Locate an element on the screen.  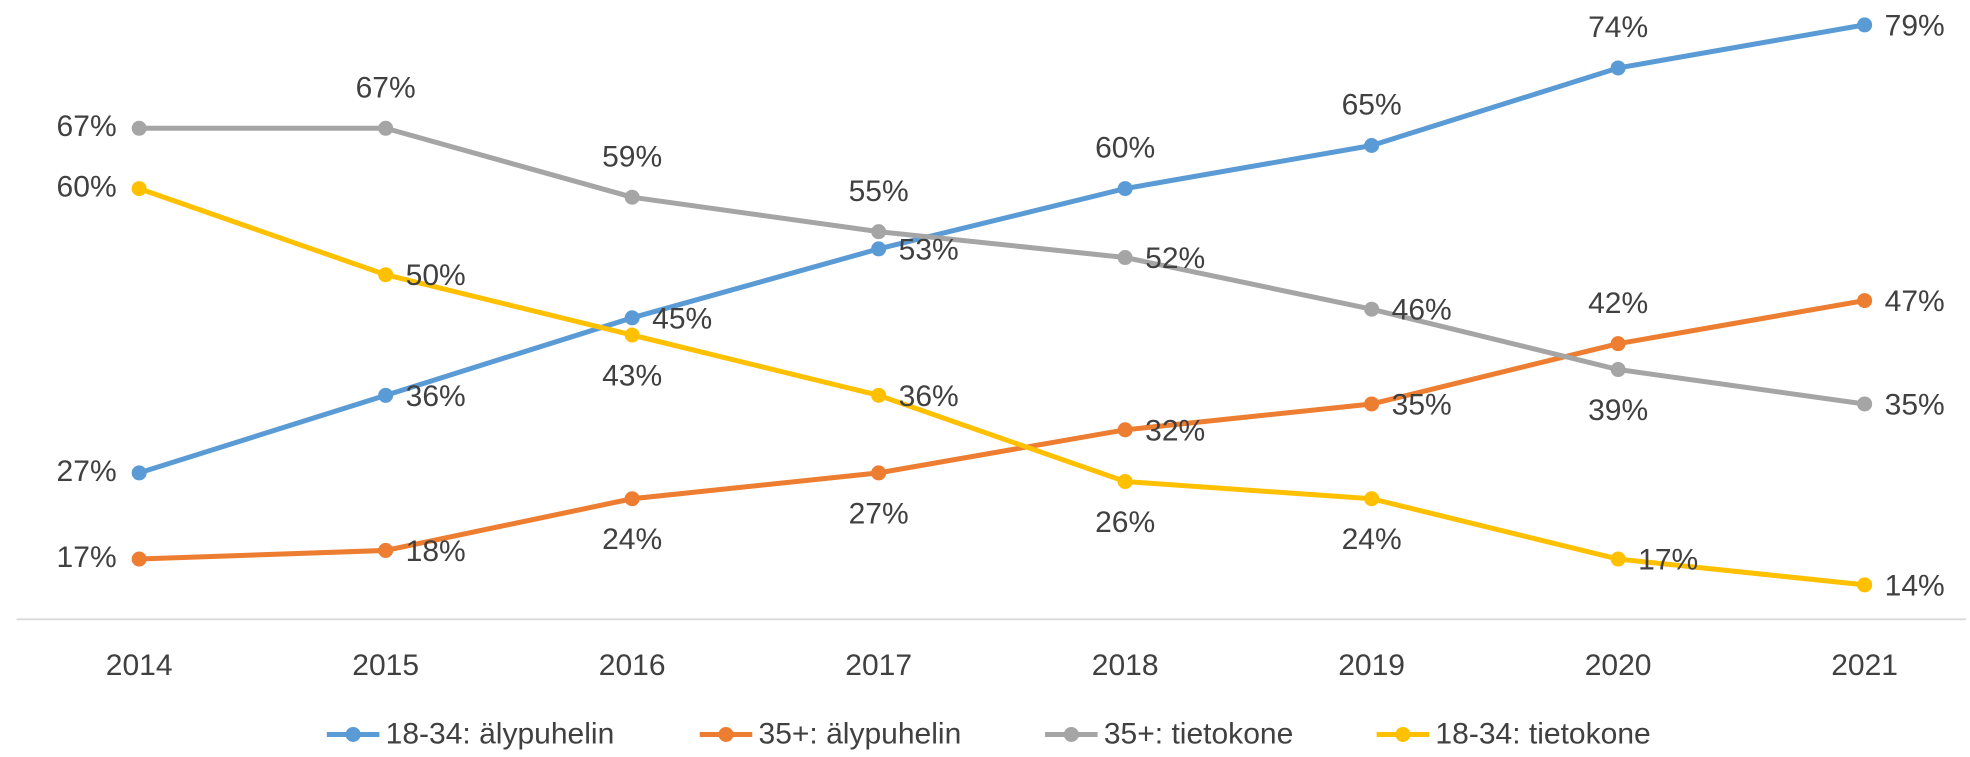
data-label: 32% is located at coordinates (1175, 430).